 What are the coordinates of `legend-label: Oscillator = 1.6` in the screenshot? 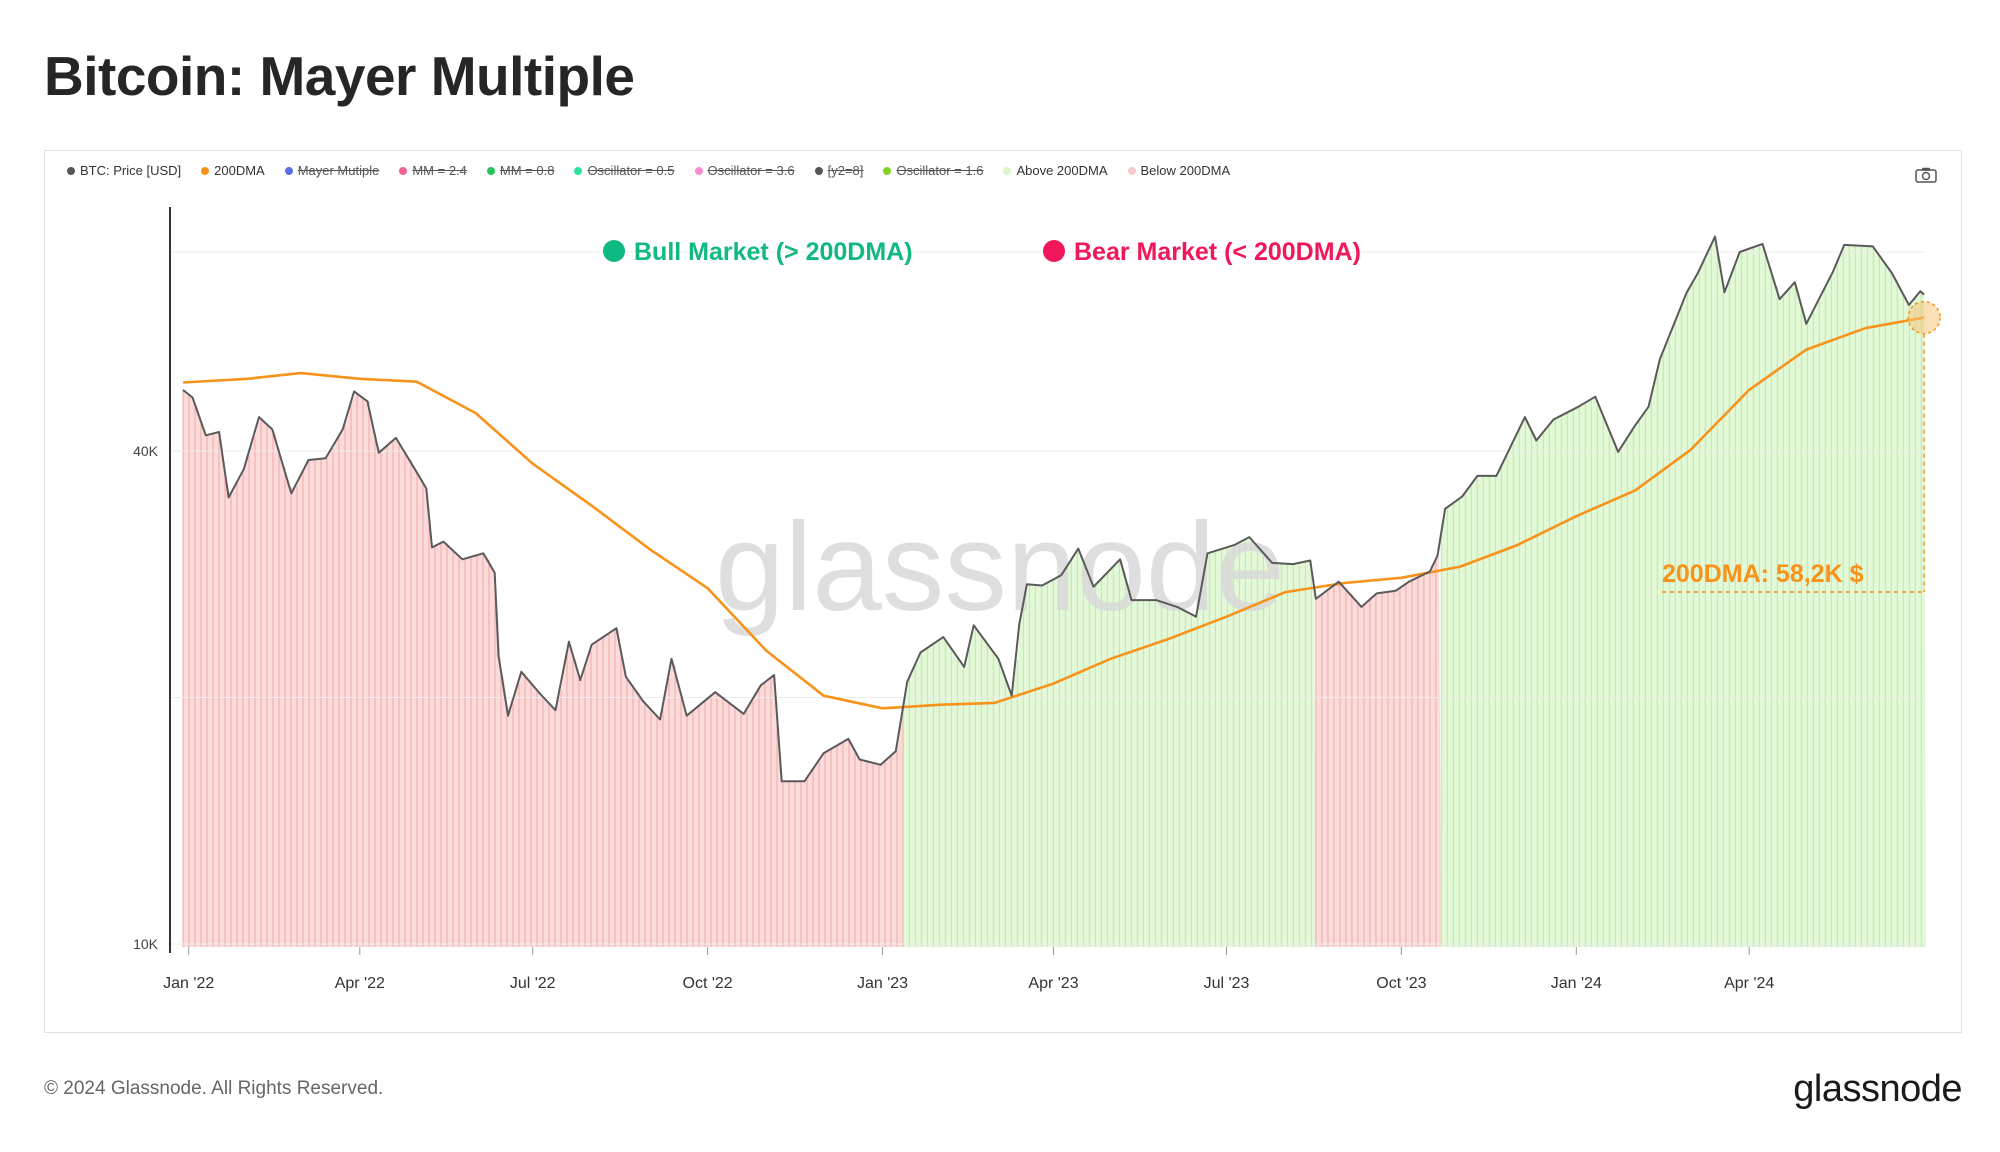 It's located at (940, 170).